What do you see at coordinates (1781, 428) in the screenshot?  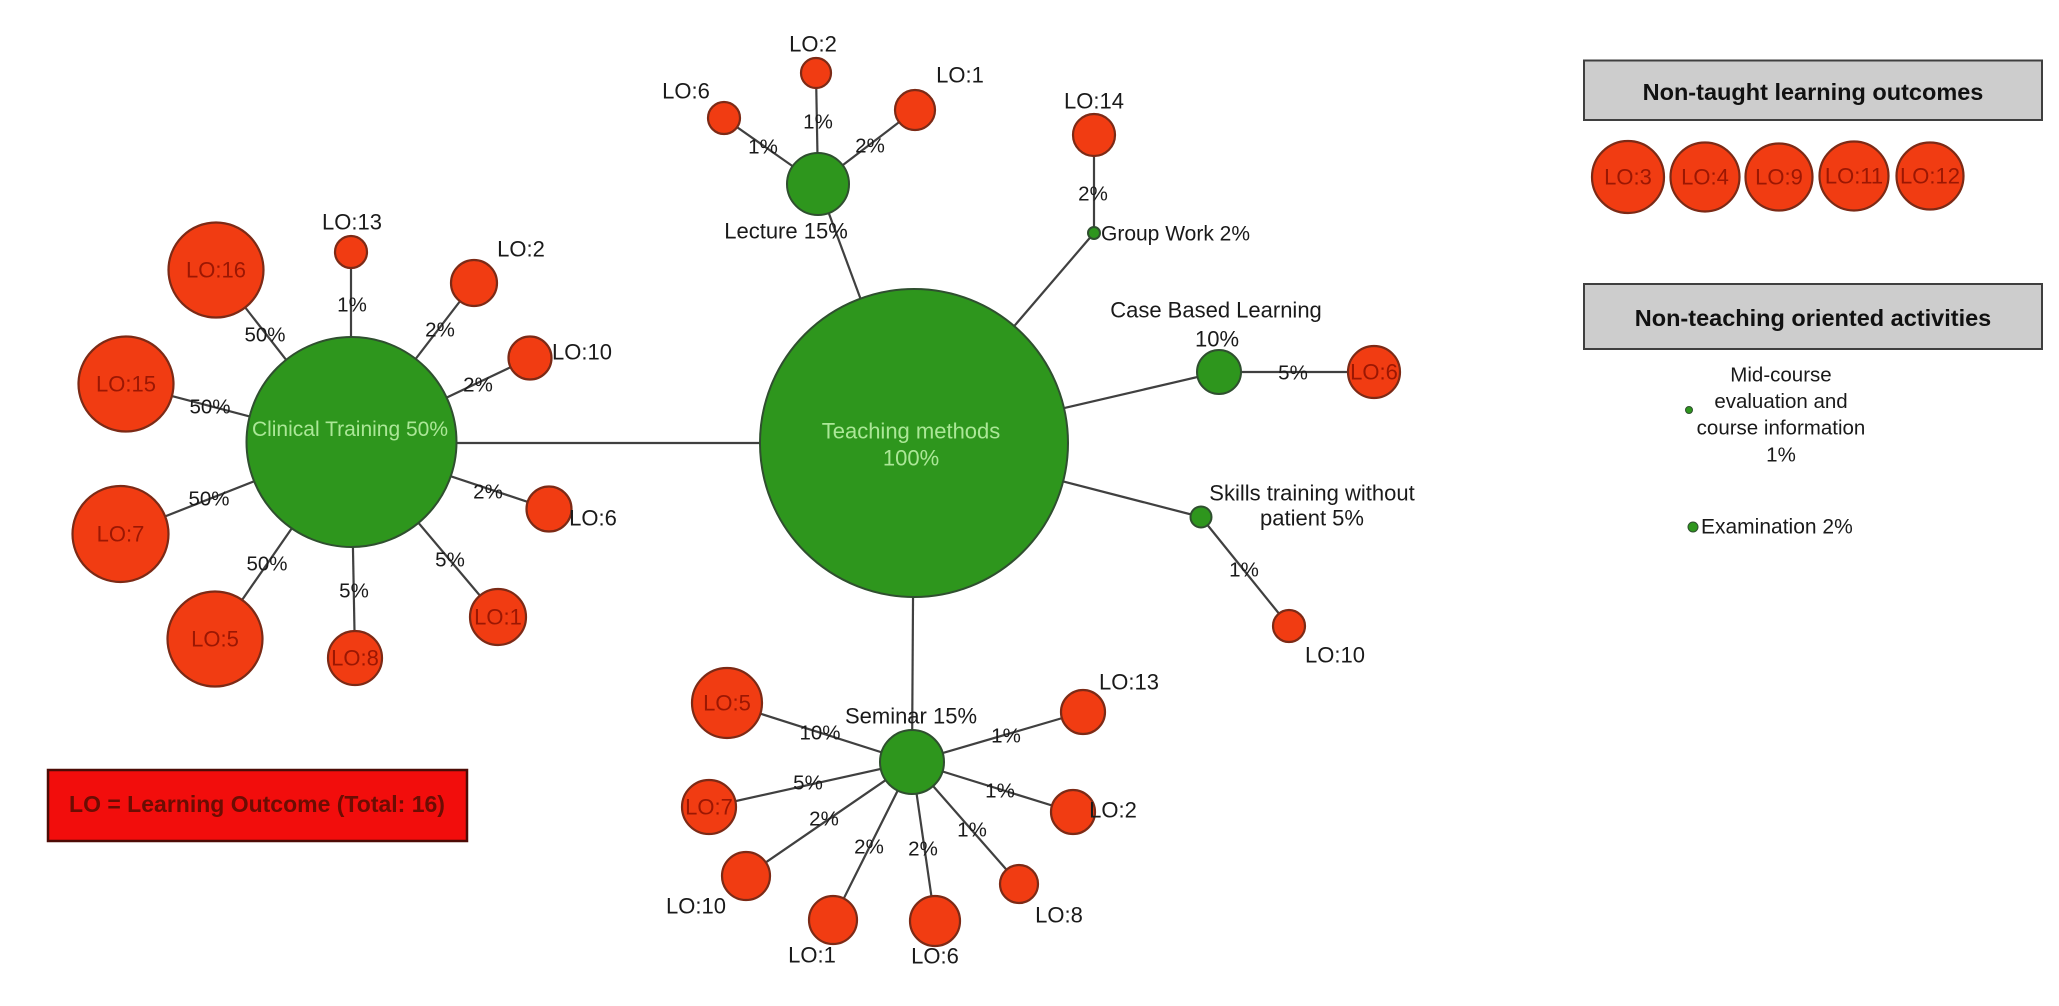 I see `svg-text: course information` at bounding box center [1781, 428].